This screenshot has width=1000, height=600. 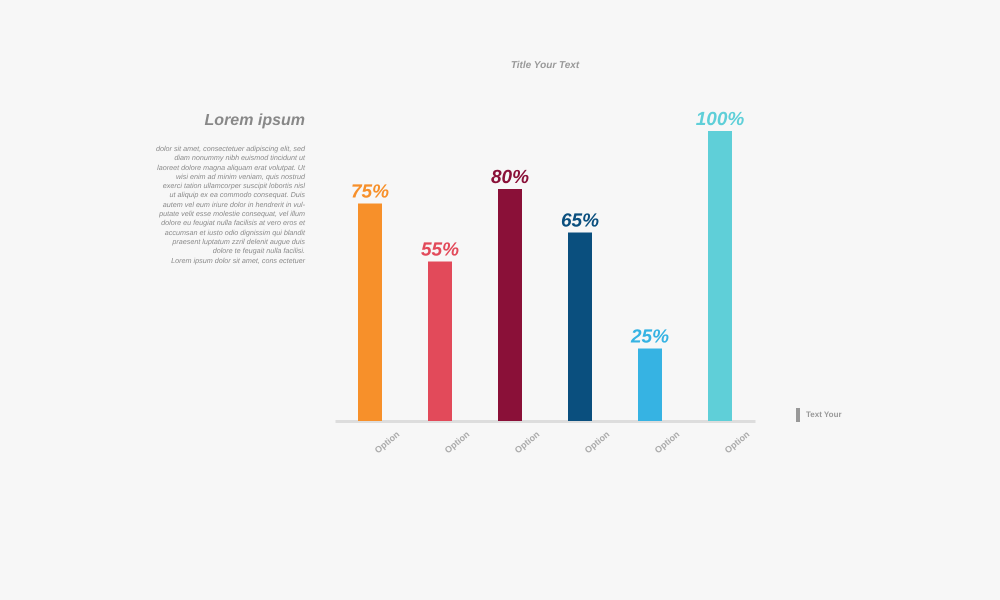 I want to click on data-label: 65%, so click(x=580, y=221).